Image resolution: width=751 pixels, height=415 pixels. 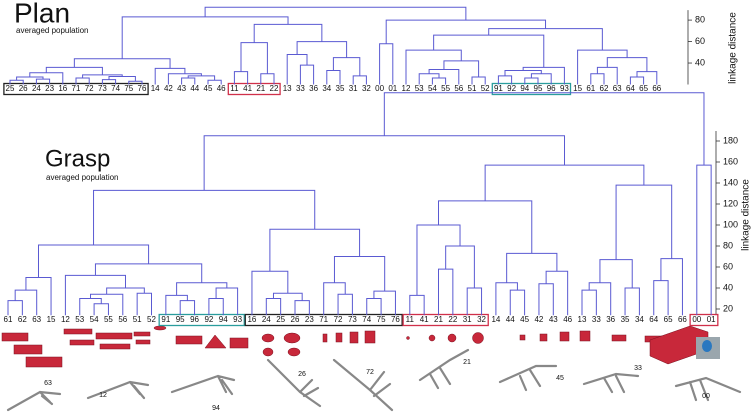 What do you see at coordinates (638, 368) in the screenshot?
I see `hand-label: 33` at bounding box center [638, 368].